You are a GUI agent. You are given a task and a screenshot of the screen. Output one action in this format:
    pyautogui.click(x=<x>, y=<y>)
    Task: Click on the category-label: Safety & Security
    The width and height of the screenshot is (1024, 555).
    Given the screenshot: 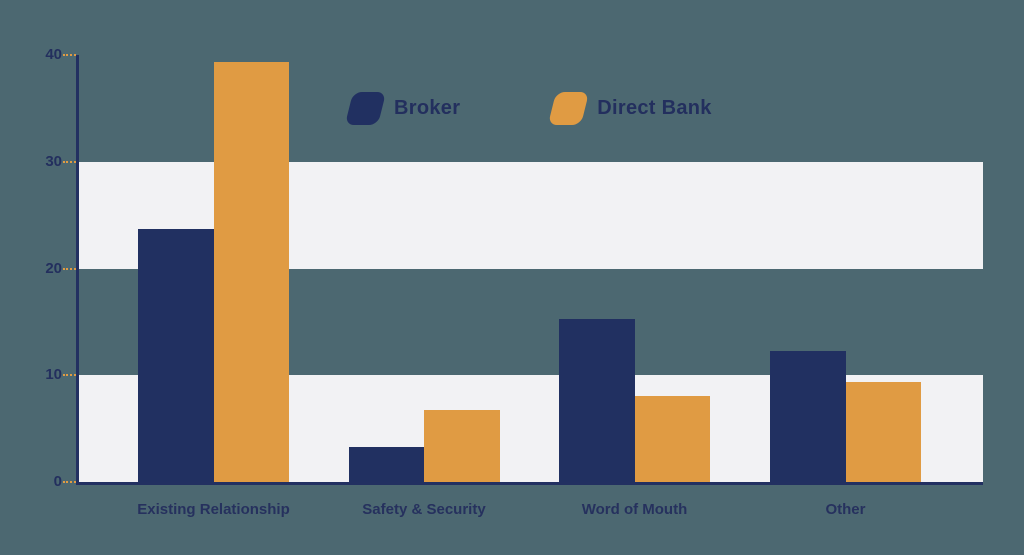 What is the action you would take?
    pyautogui.click(x=424, y=509)
    